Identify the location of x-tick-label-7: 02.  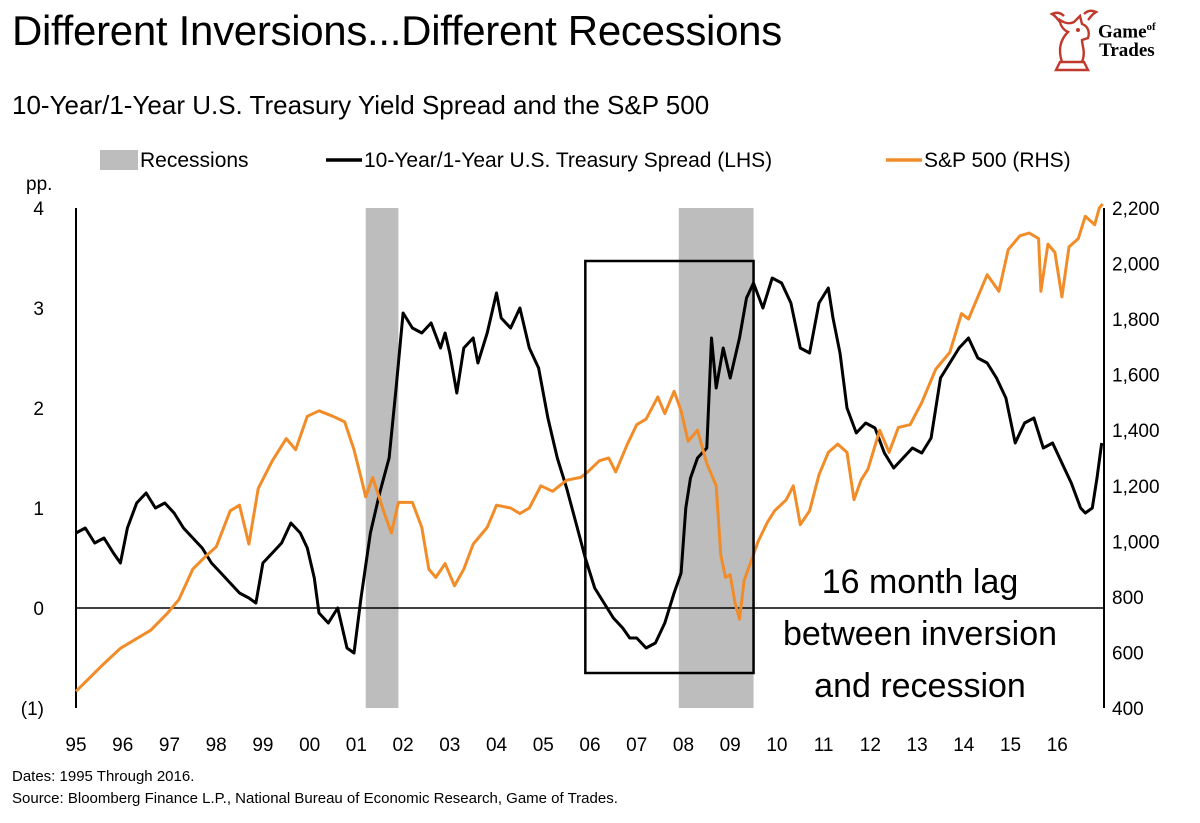
(403, 745).